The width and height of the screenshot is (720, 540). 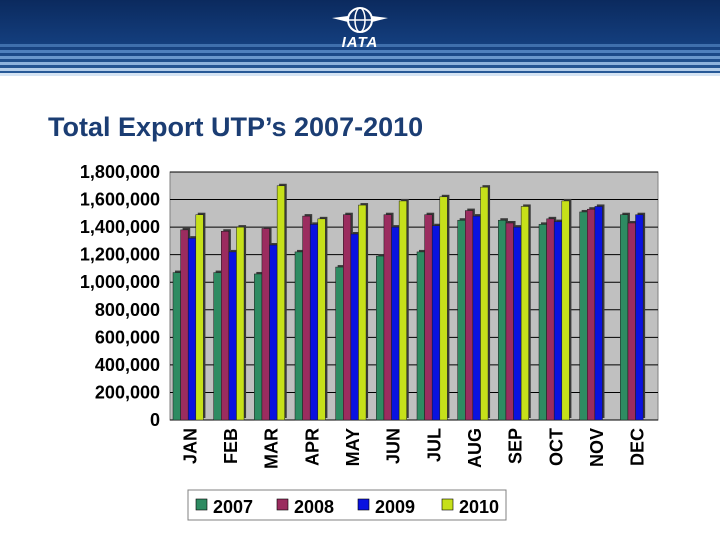 What do you see at coordinates (190, 446) in the screenshot?
I see `x-tick-label: JAN` at bounding box center [190, 446].